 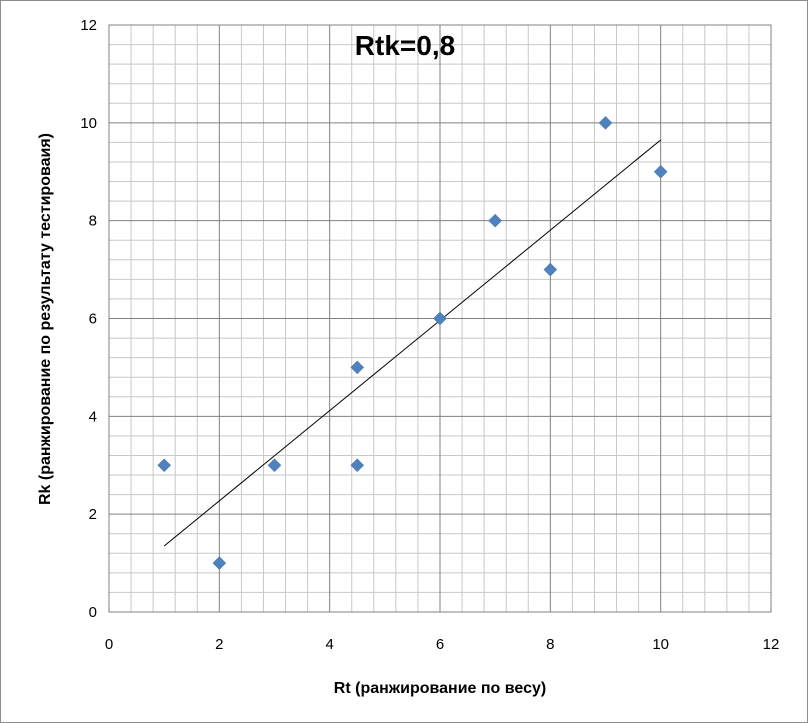 What do you see at coordinates (88, 319) in the screenshot?
I see `y-axis-tick-labels: 0 2 4 6 8 10 12` at bounding box center [88, 319].